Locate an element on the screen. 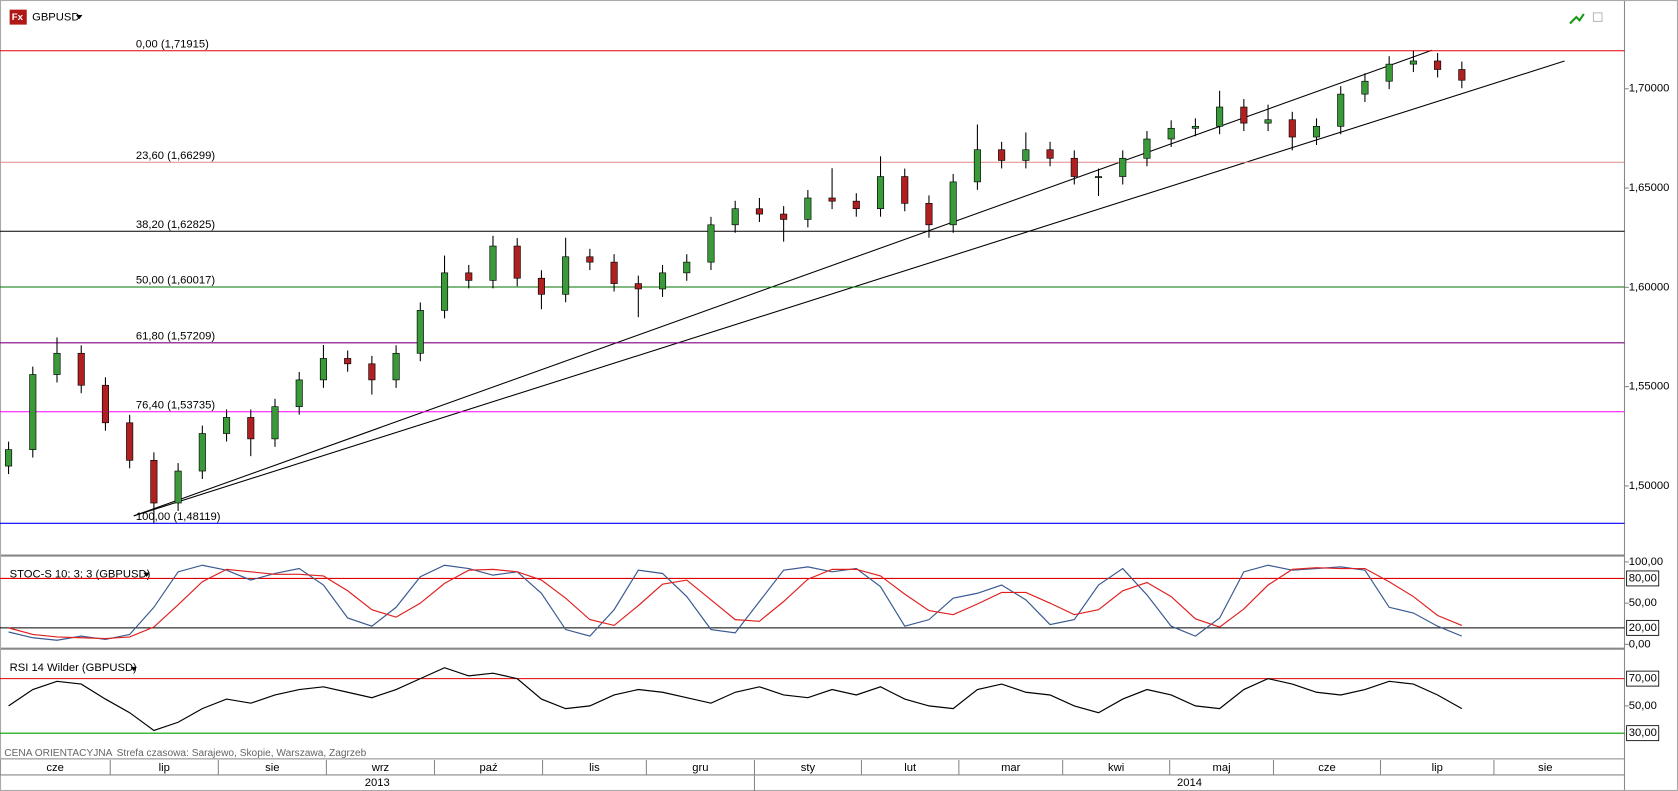 The image size is (1678, 791). indicator-title: RSI 14 Wilder (GBPUSD) is located at coordinates (73, 668).